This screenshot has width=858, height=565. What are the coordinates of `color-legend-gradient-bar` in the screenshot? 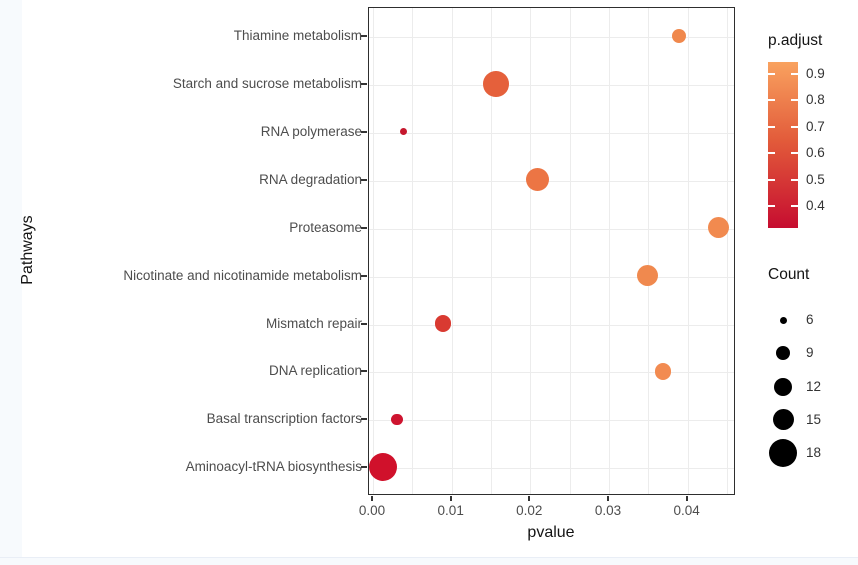 It's located at (783, 145).